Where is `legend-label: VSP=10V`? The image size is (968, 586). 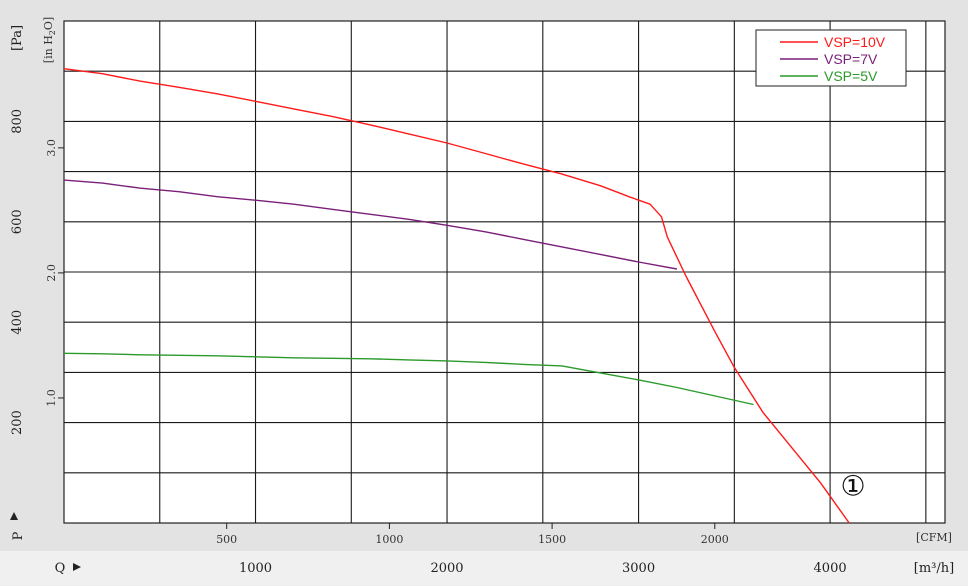
legend-label: VSP=10V is located at coordinates (855, 42).